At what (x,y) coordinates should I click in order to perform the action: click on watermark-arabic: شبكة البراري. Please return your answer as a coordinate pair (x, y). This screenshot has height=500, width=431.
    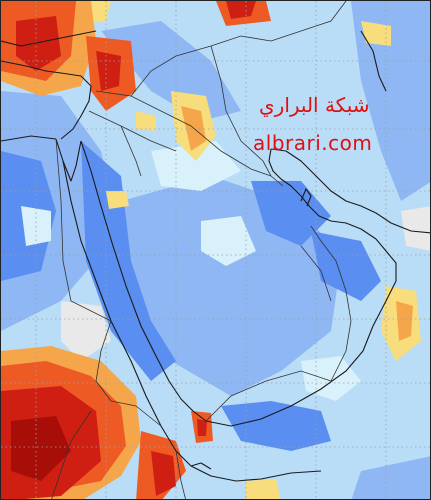
    Looking at the image, I should click on (314, 105).